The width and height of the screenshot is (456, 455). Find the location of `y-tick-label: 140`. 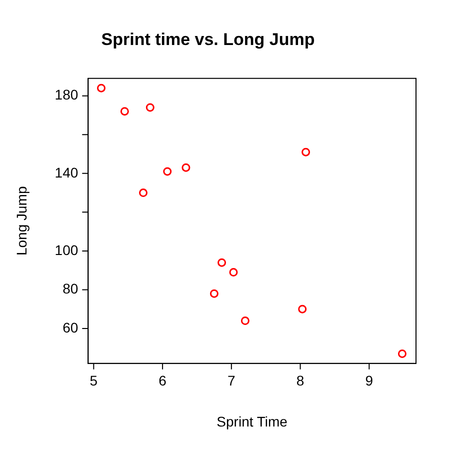

y-tick-label: 140 is located at coordinates (66, 172).